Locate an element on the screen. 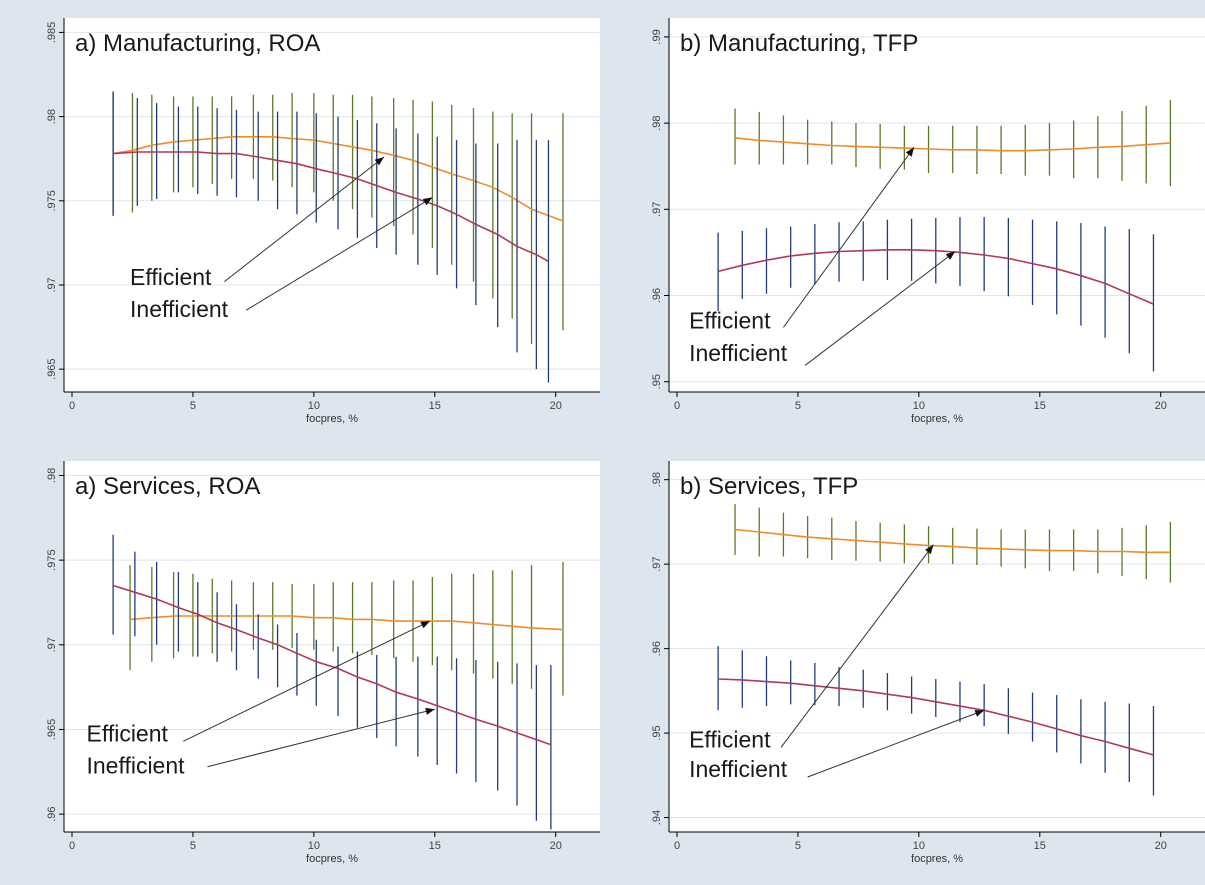  chart-title: a) Services, ROA is located at coordinates (167, 486).